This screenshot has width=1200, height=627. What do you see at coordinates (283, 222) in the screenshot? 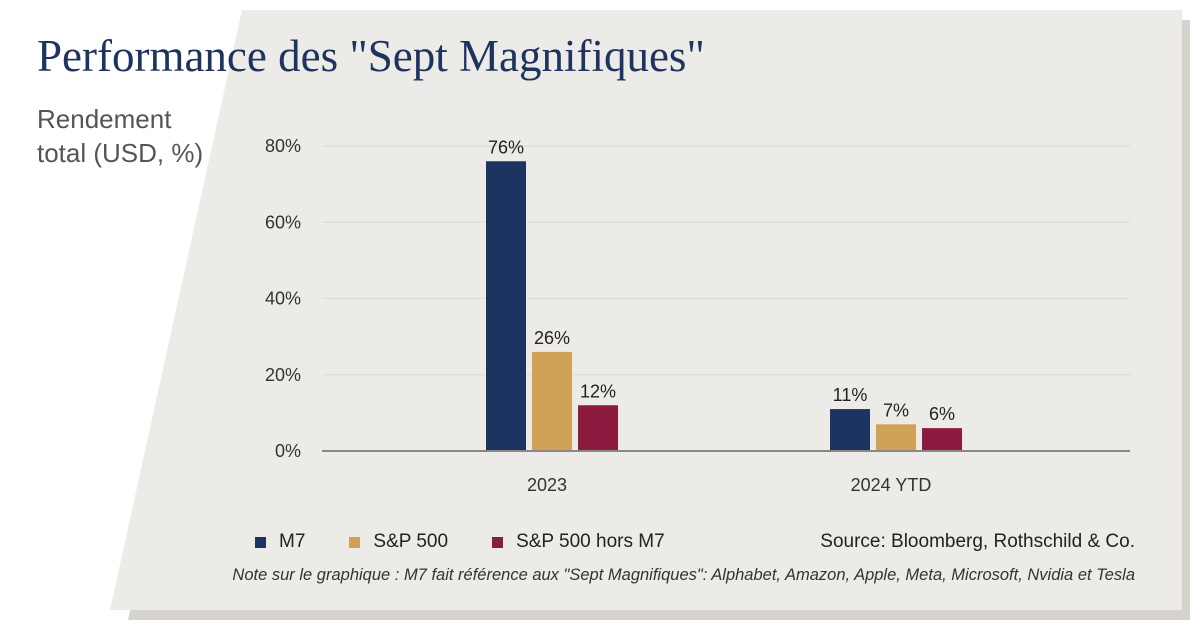
I see `y-tick-label: 60%` at bounding box center [283, 222].